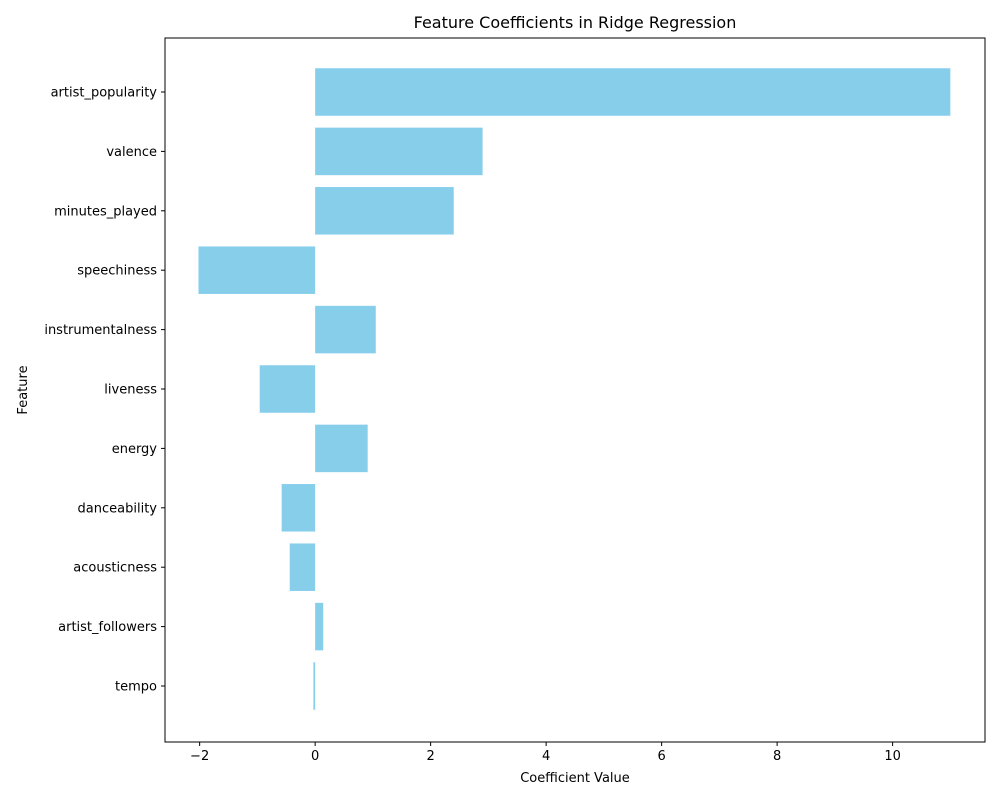 Image resolution: width=1000 pixels, height=804 pixels. What do you see at coordinates (287, 389) in the screenshot?
I see `bar-liveness` at bounding box center [287, 389].